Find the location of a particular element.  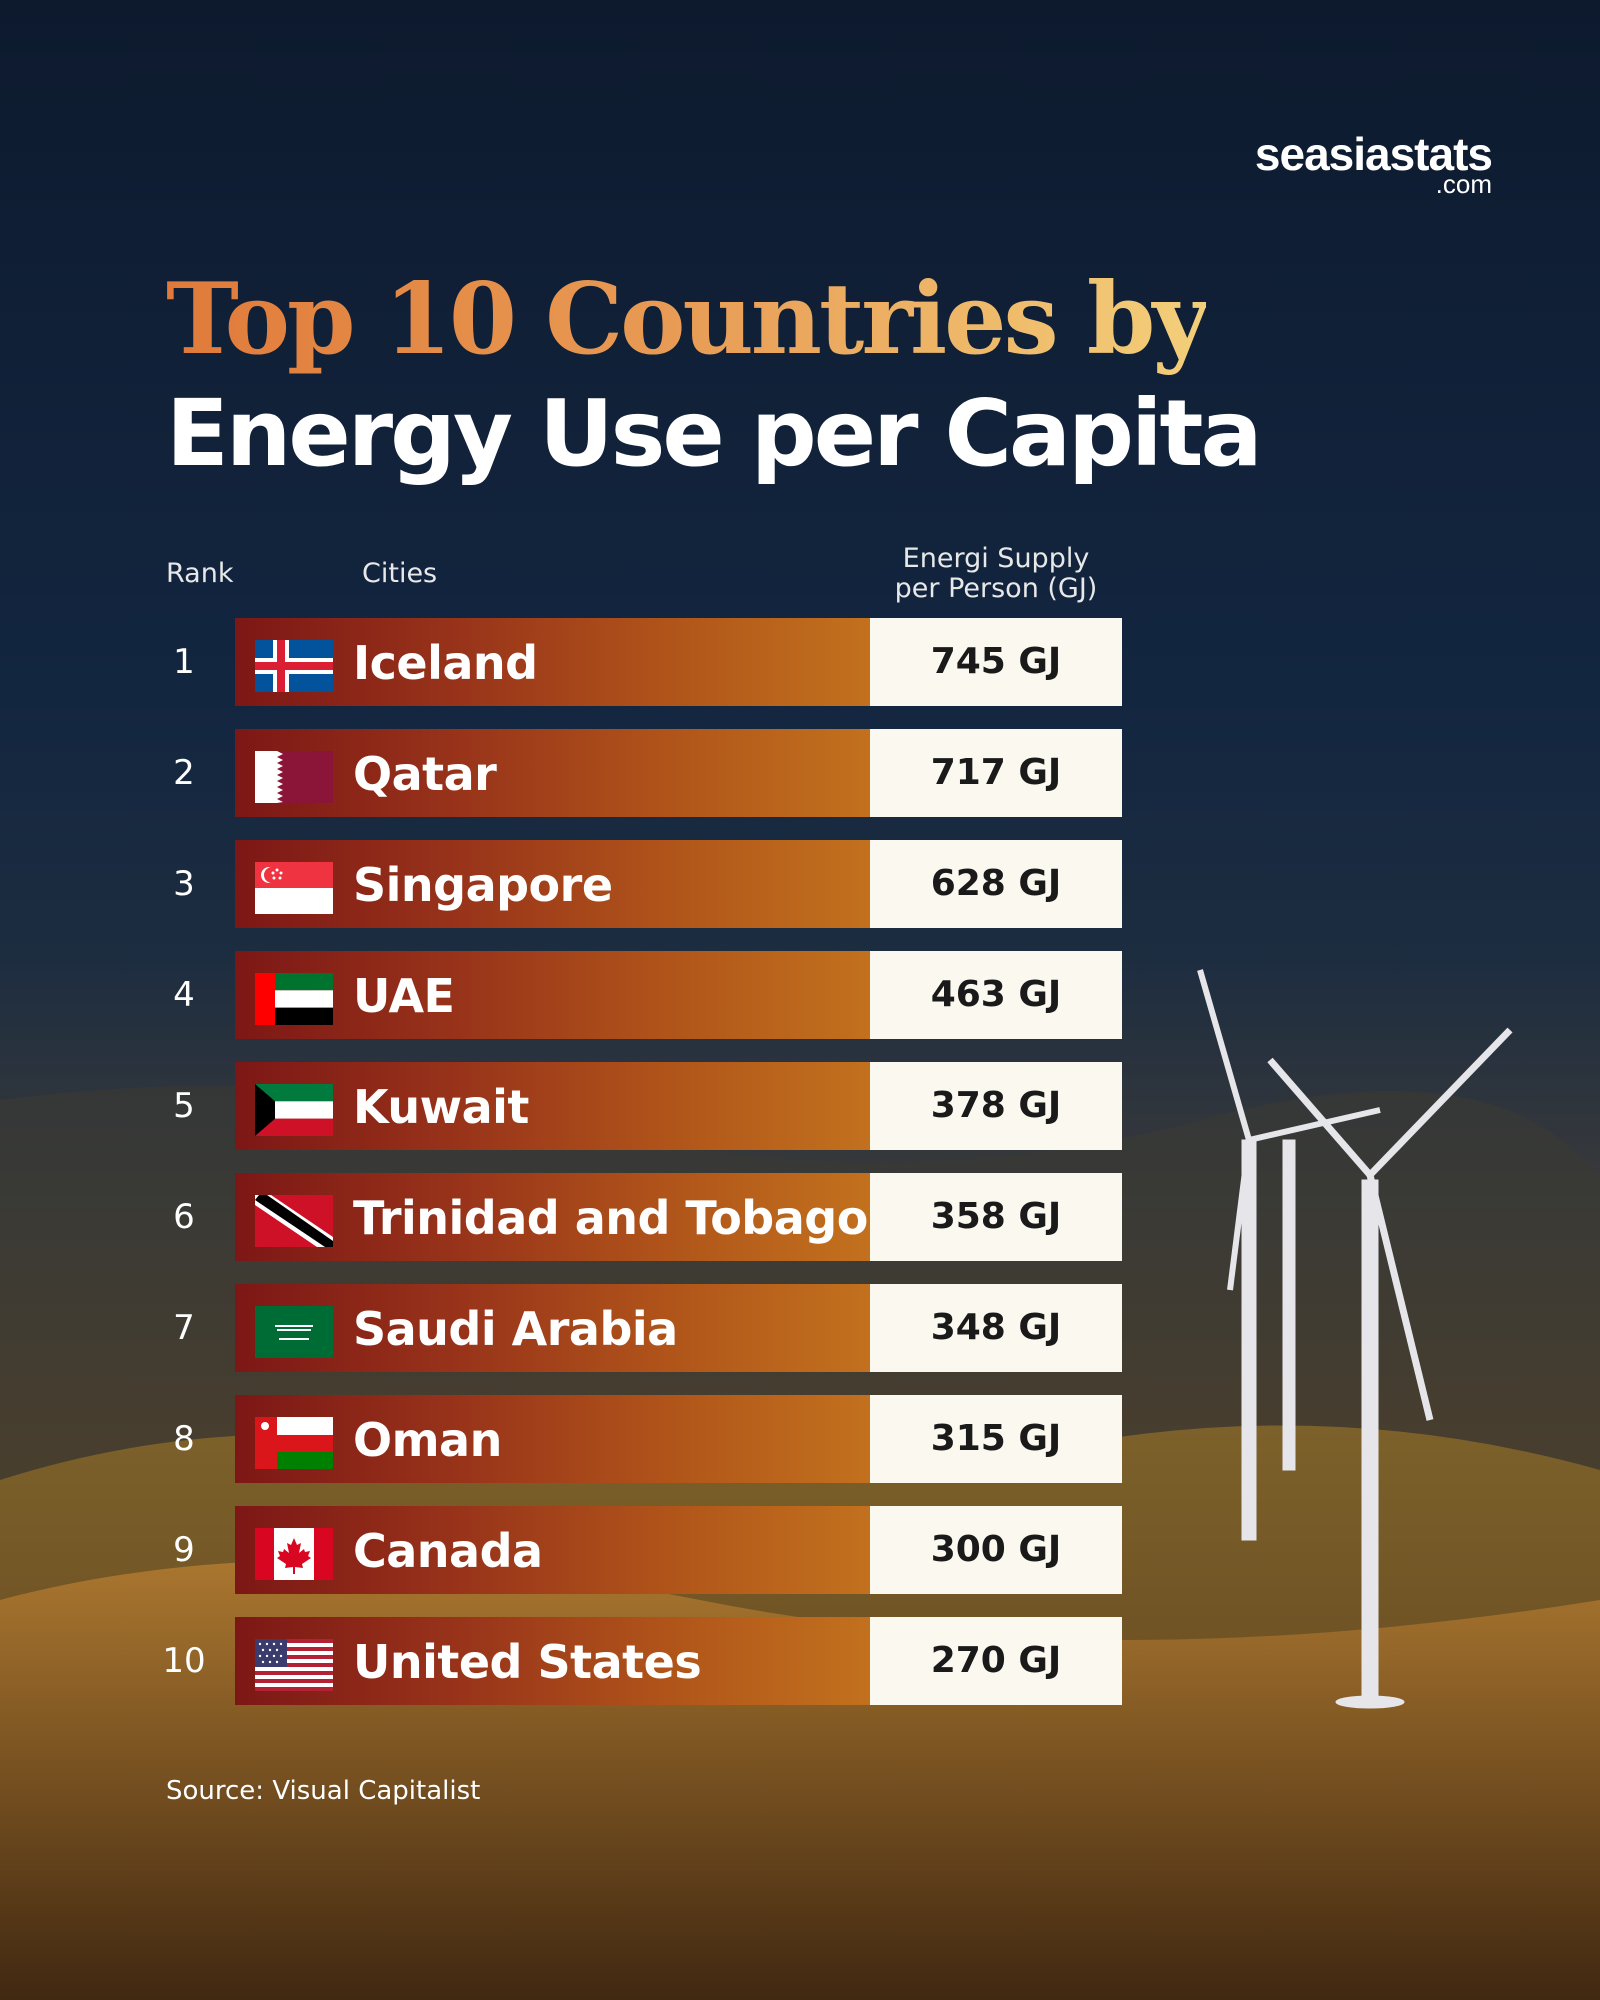

value-box: 378 GJ is located at coordinates (996, 1106).